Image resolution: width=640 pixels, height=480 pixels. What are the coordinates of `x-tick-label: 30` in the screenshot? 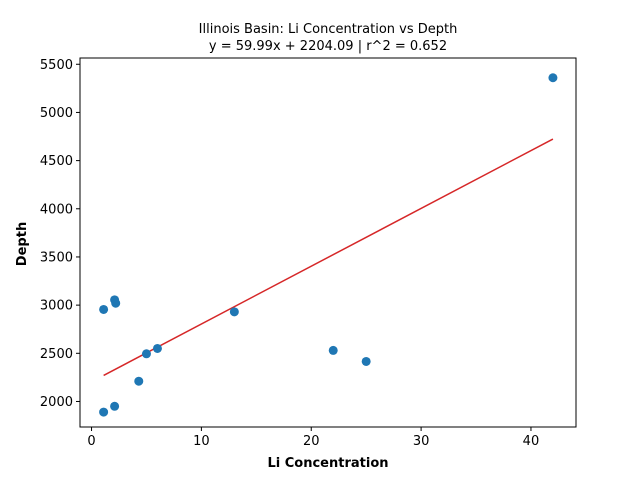 It's located at (421, 441).